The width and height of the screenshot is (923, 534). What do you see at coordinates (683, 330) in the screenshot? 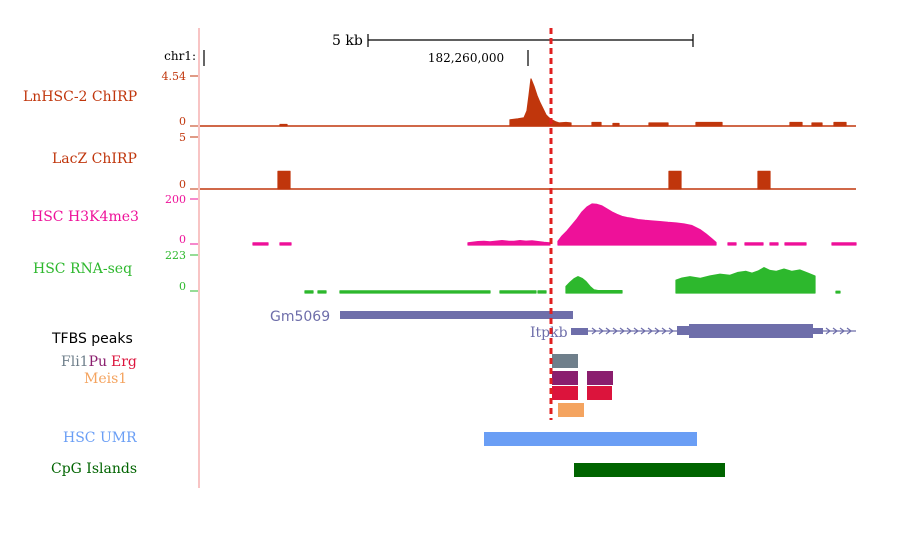
I see `gene-exon-2-itpkb` at bounding box center [683, 330].